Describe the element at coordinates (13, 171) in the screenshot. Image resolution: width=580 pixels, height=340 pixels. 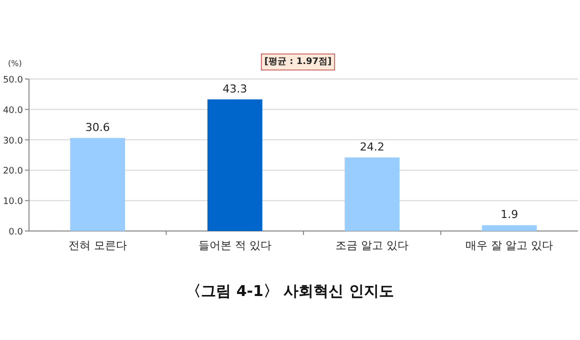
I see `y-tick-label: 20.0` at that location.